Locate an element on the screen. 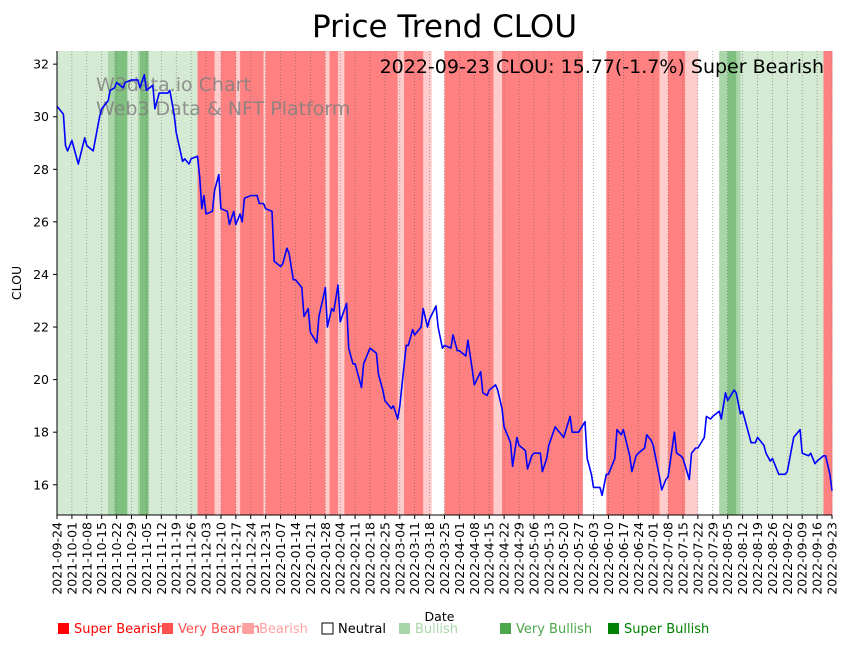 This screenshot has width=849, height=646. regime-band-strong is located at coordinates (144, 283).